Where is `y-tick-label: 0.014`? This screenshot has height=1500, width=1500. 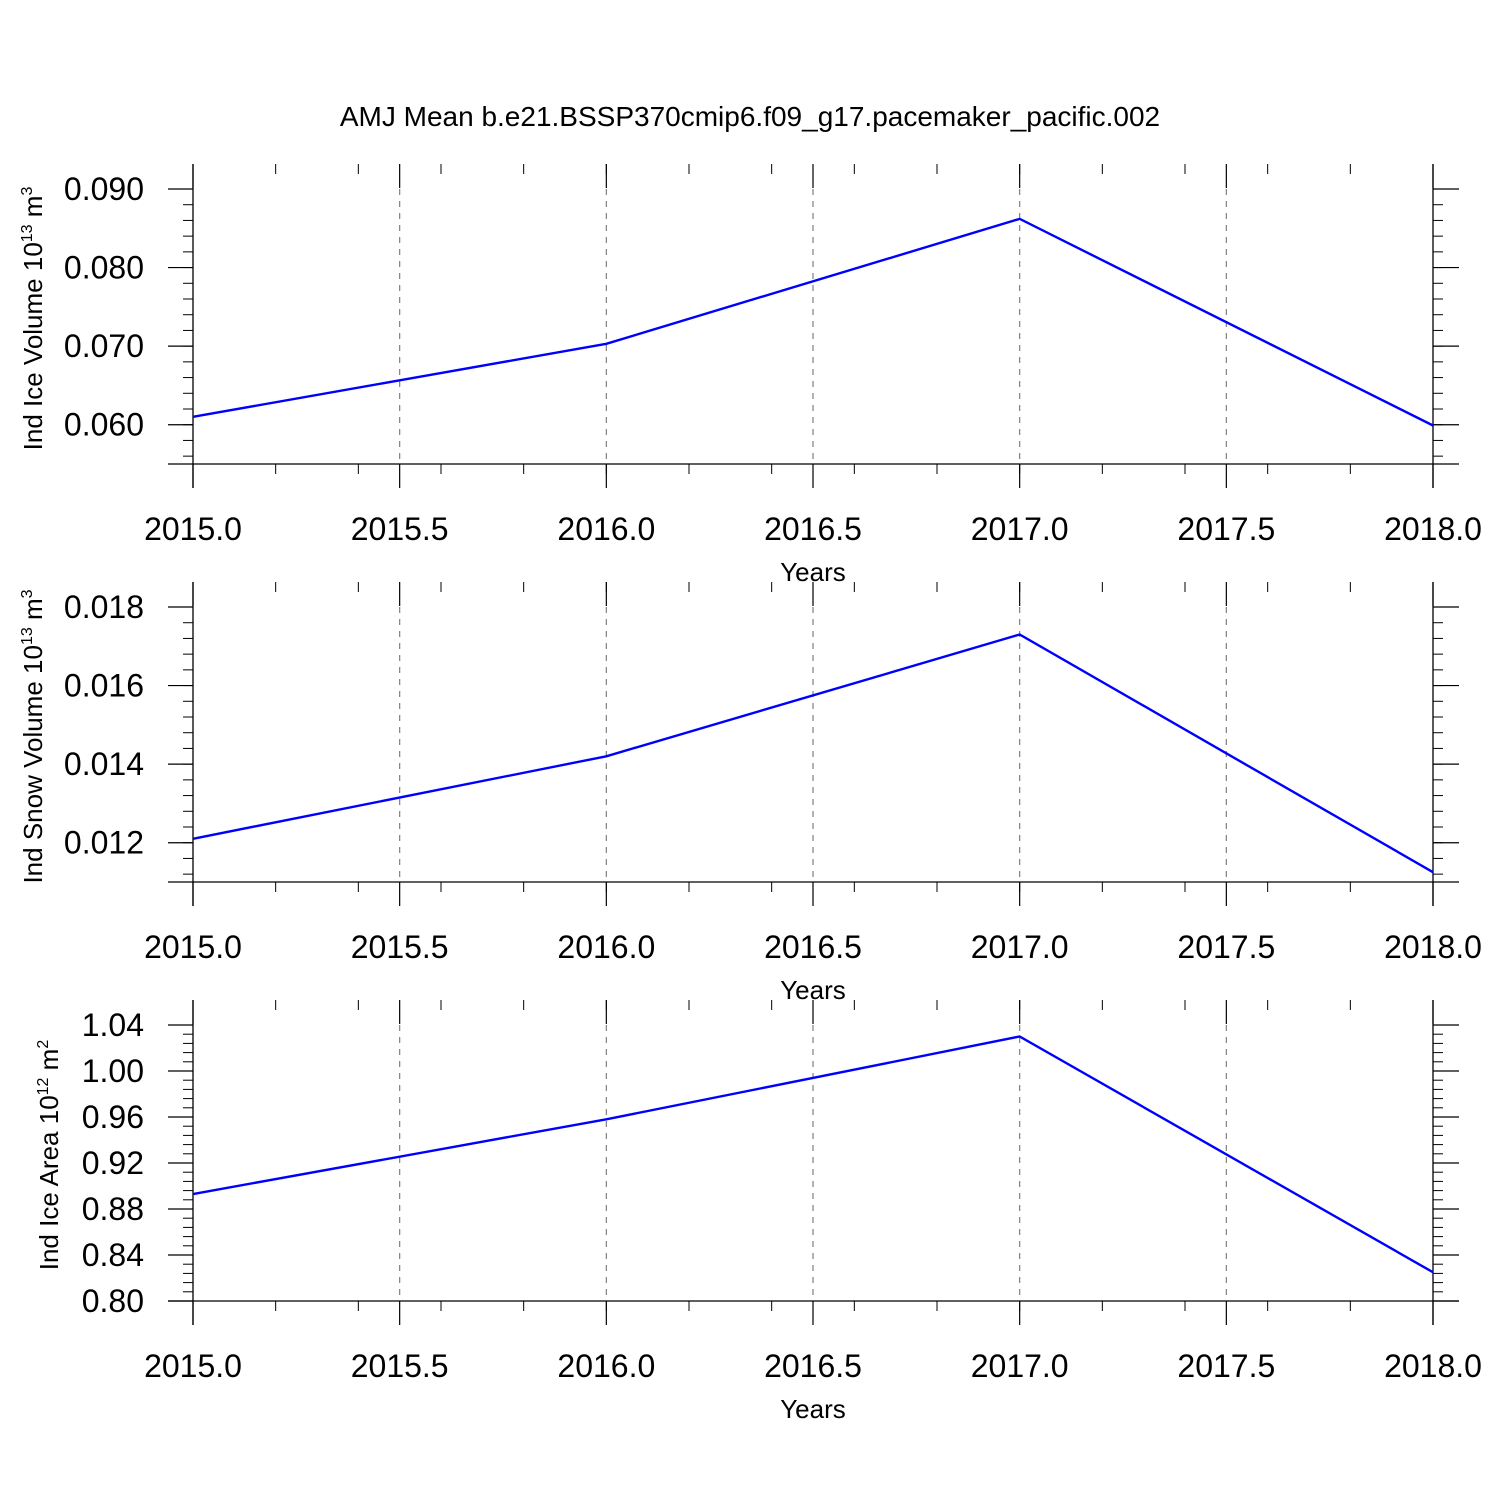 y-tick-label: 0.014 is located at coordinates (104, 764).